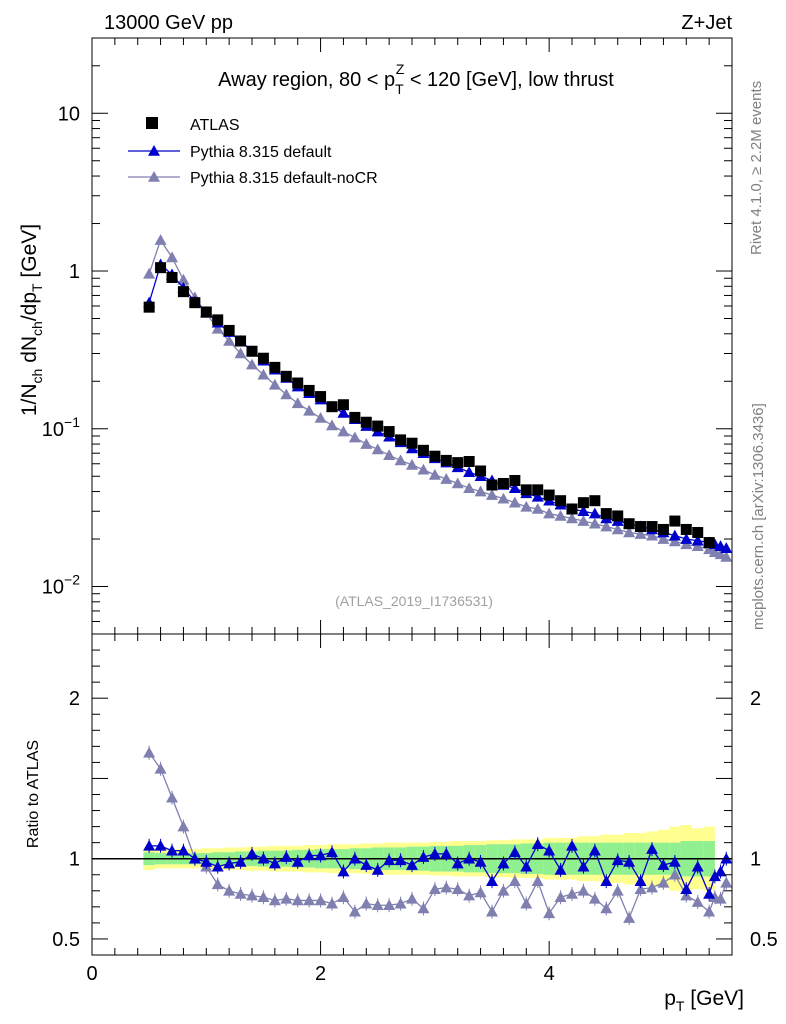 The width and height of the screenshot is (786, 1024). Describe the element at coordinates (66, 940) in the screenshot. I see `ratio-tick-label: 0.5` at that location.